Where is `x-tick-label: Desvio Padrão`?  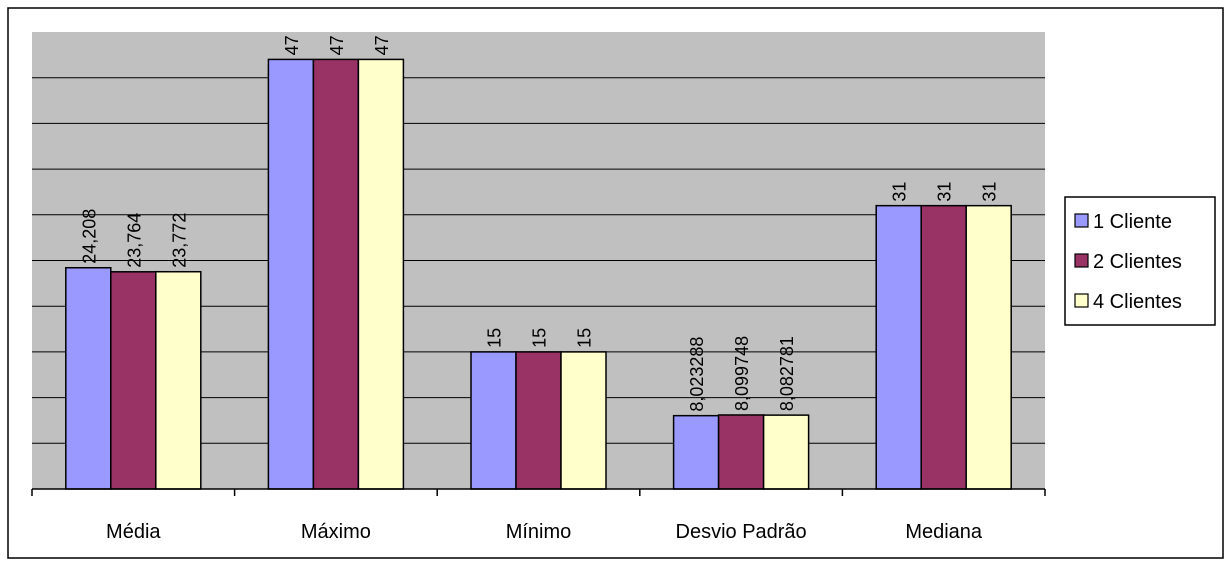
x-tick-label: Desvio Padrão is located at coordinates (741, 532).